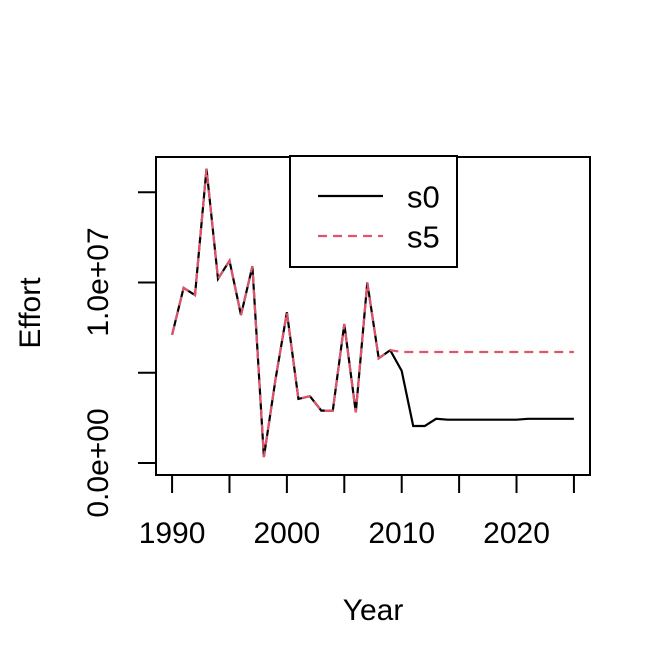 This screenshot has height=672, width=672. I want to click on x-tick-label: 2000, so click(287, 533).